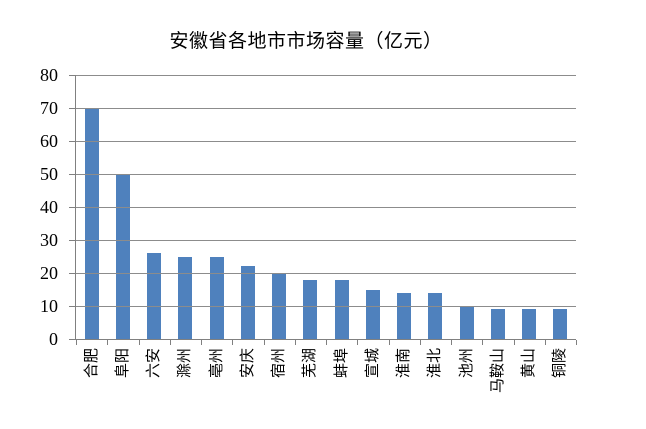 This screenshot has width=646, height=429. I want to click on x-tick-label: 阜阳, so click(122, 363).